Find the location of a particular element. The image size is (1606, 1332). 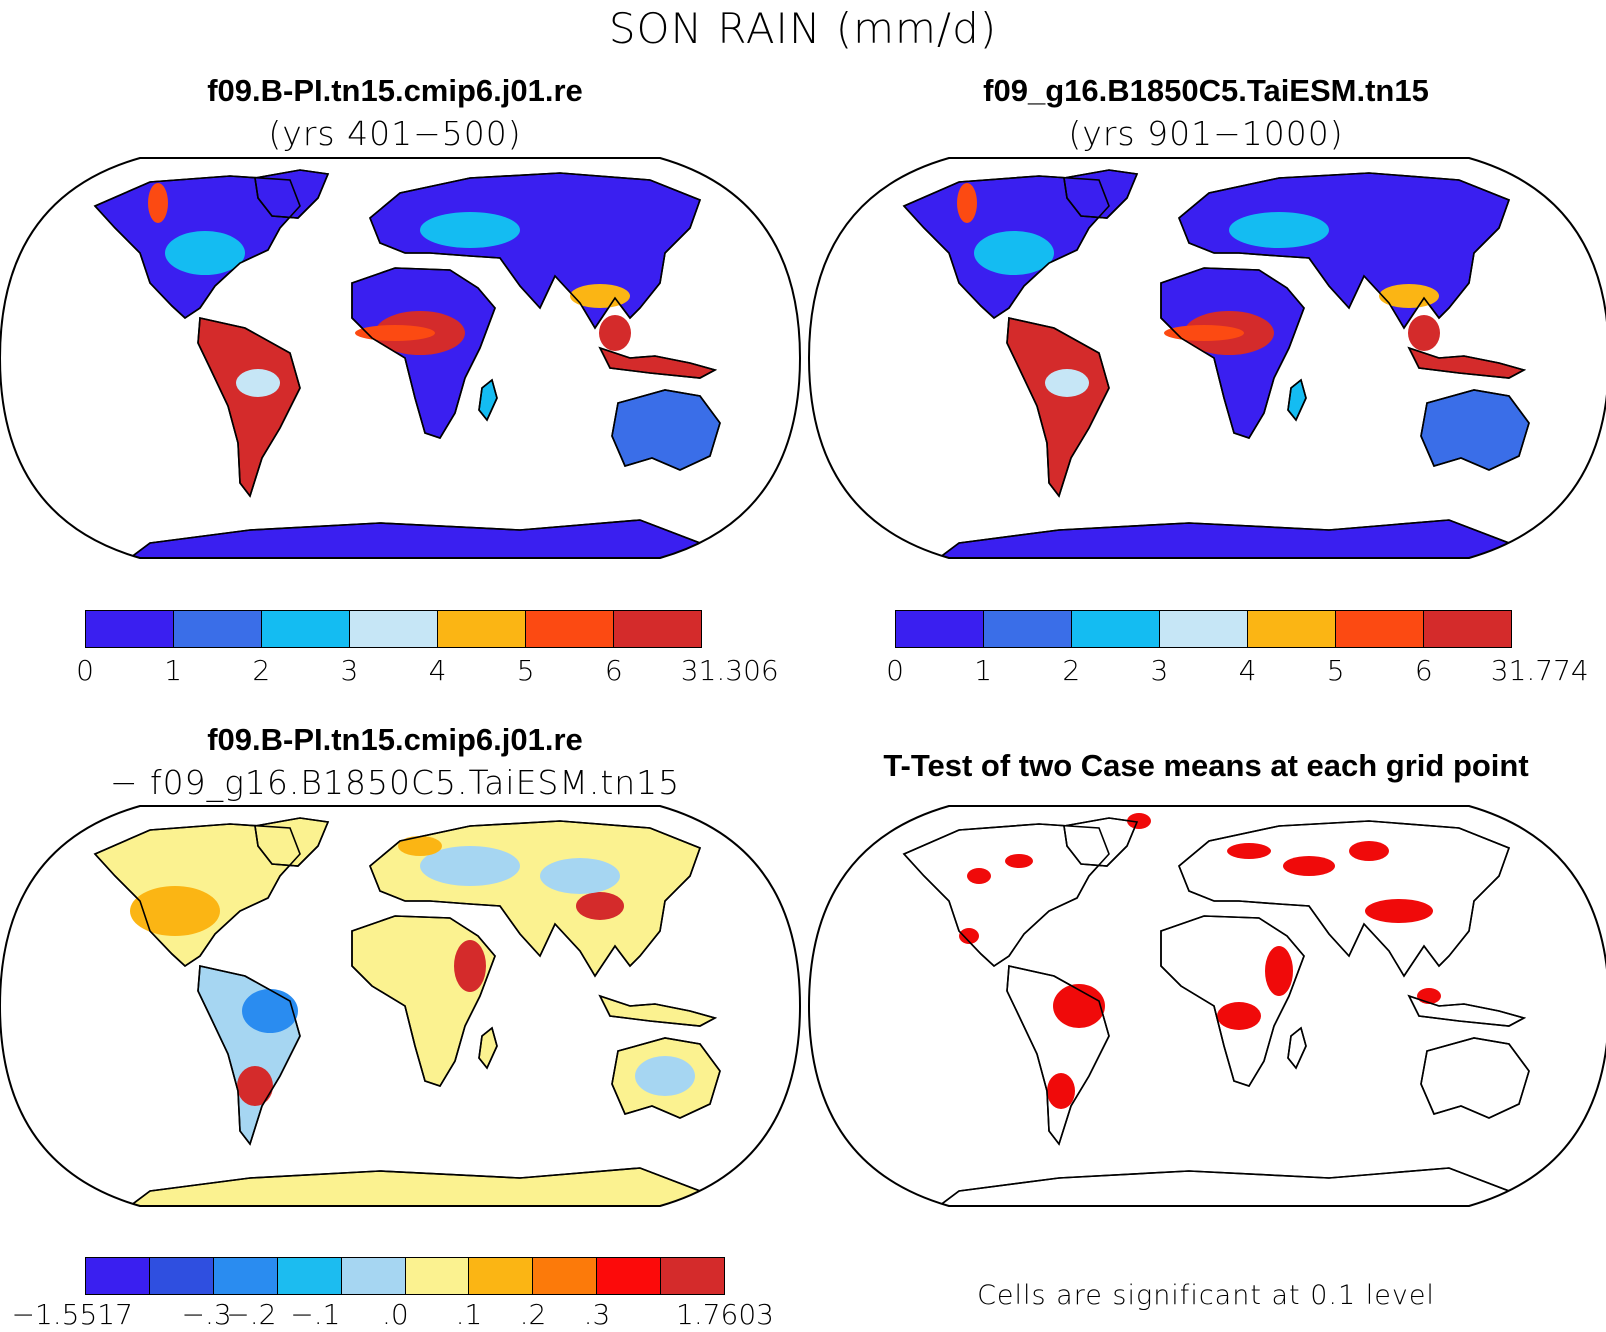

colorbar-tick-label: 1.7603 is located at coordinates (725, 1314).